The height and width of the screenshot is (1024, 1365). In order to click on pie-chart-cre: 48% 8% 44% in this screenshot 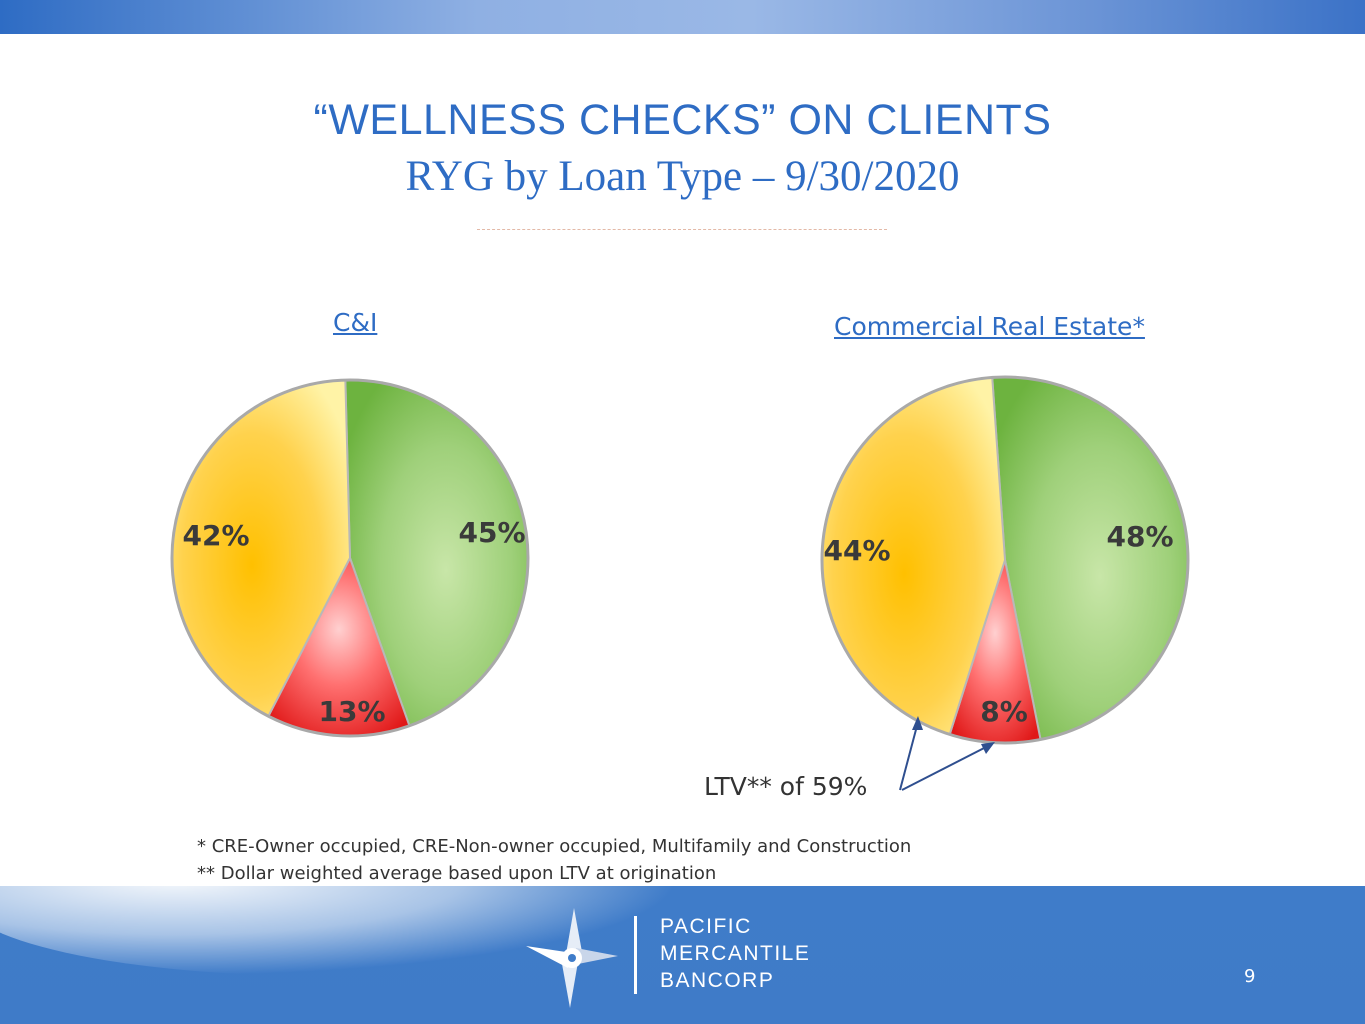, I will do `click(1005, 560)`.